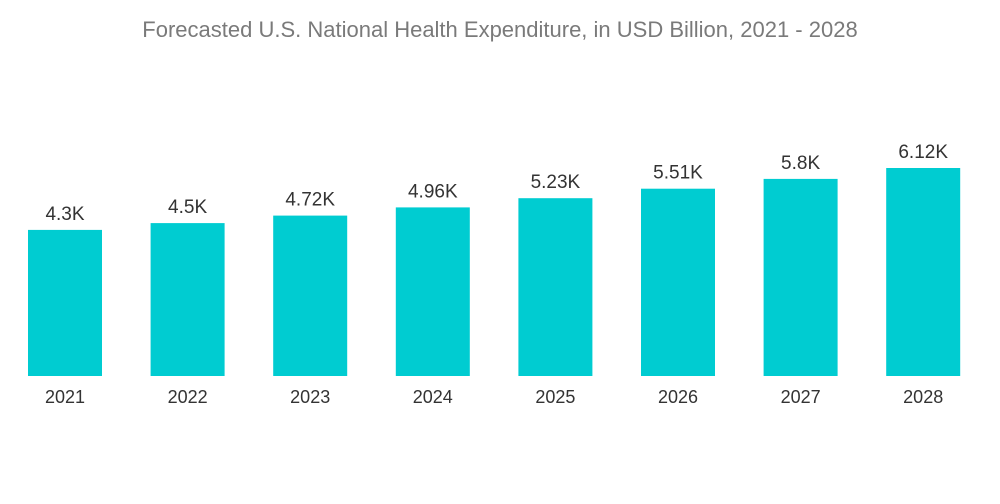  What do you see at coordinates (678, 282) in the screenshot?
I see `bar-2026` at bounding box center [678, 282].